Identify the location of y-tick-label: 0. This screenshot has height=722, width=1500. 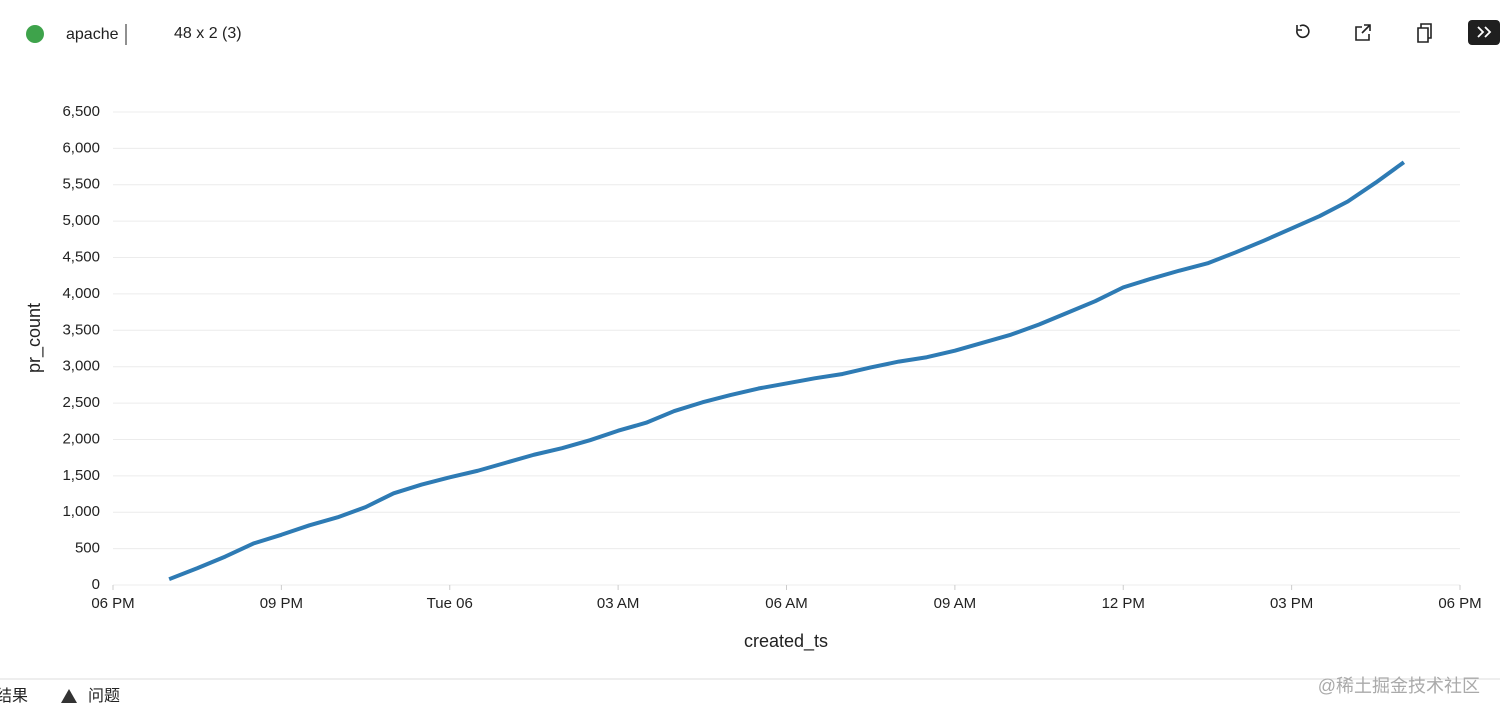
(96, 584).